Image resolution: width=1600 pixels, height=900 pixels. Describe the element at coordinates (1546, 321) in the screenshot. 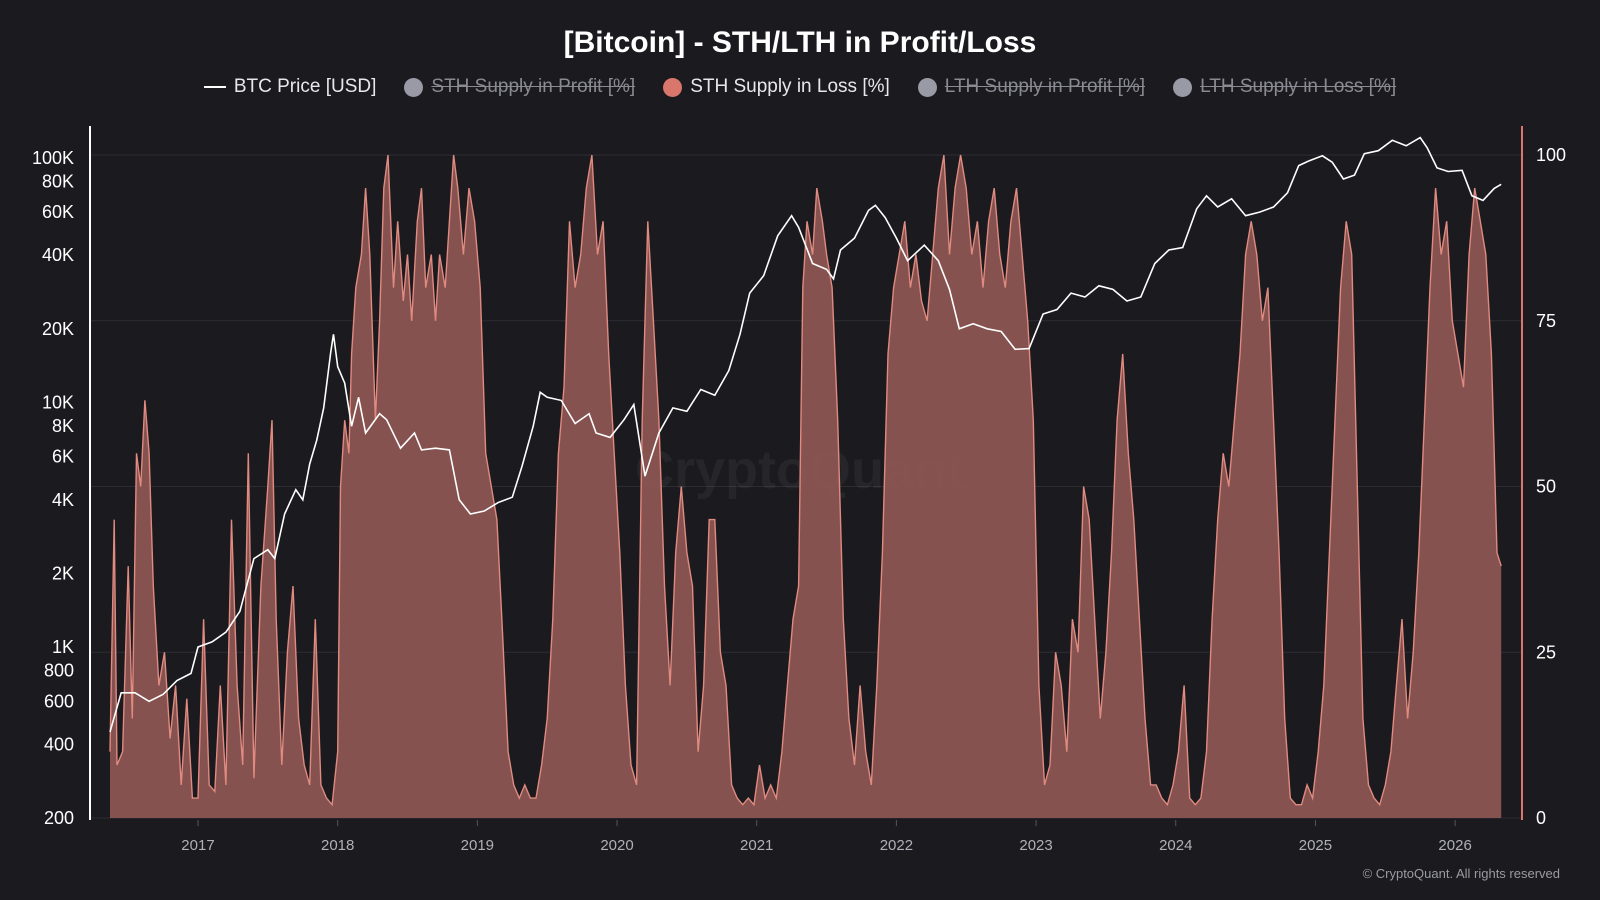

I see `right-tick-label: 75` at that location.